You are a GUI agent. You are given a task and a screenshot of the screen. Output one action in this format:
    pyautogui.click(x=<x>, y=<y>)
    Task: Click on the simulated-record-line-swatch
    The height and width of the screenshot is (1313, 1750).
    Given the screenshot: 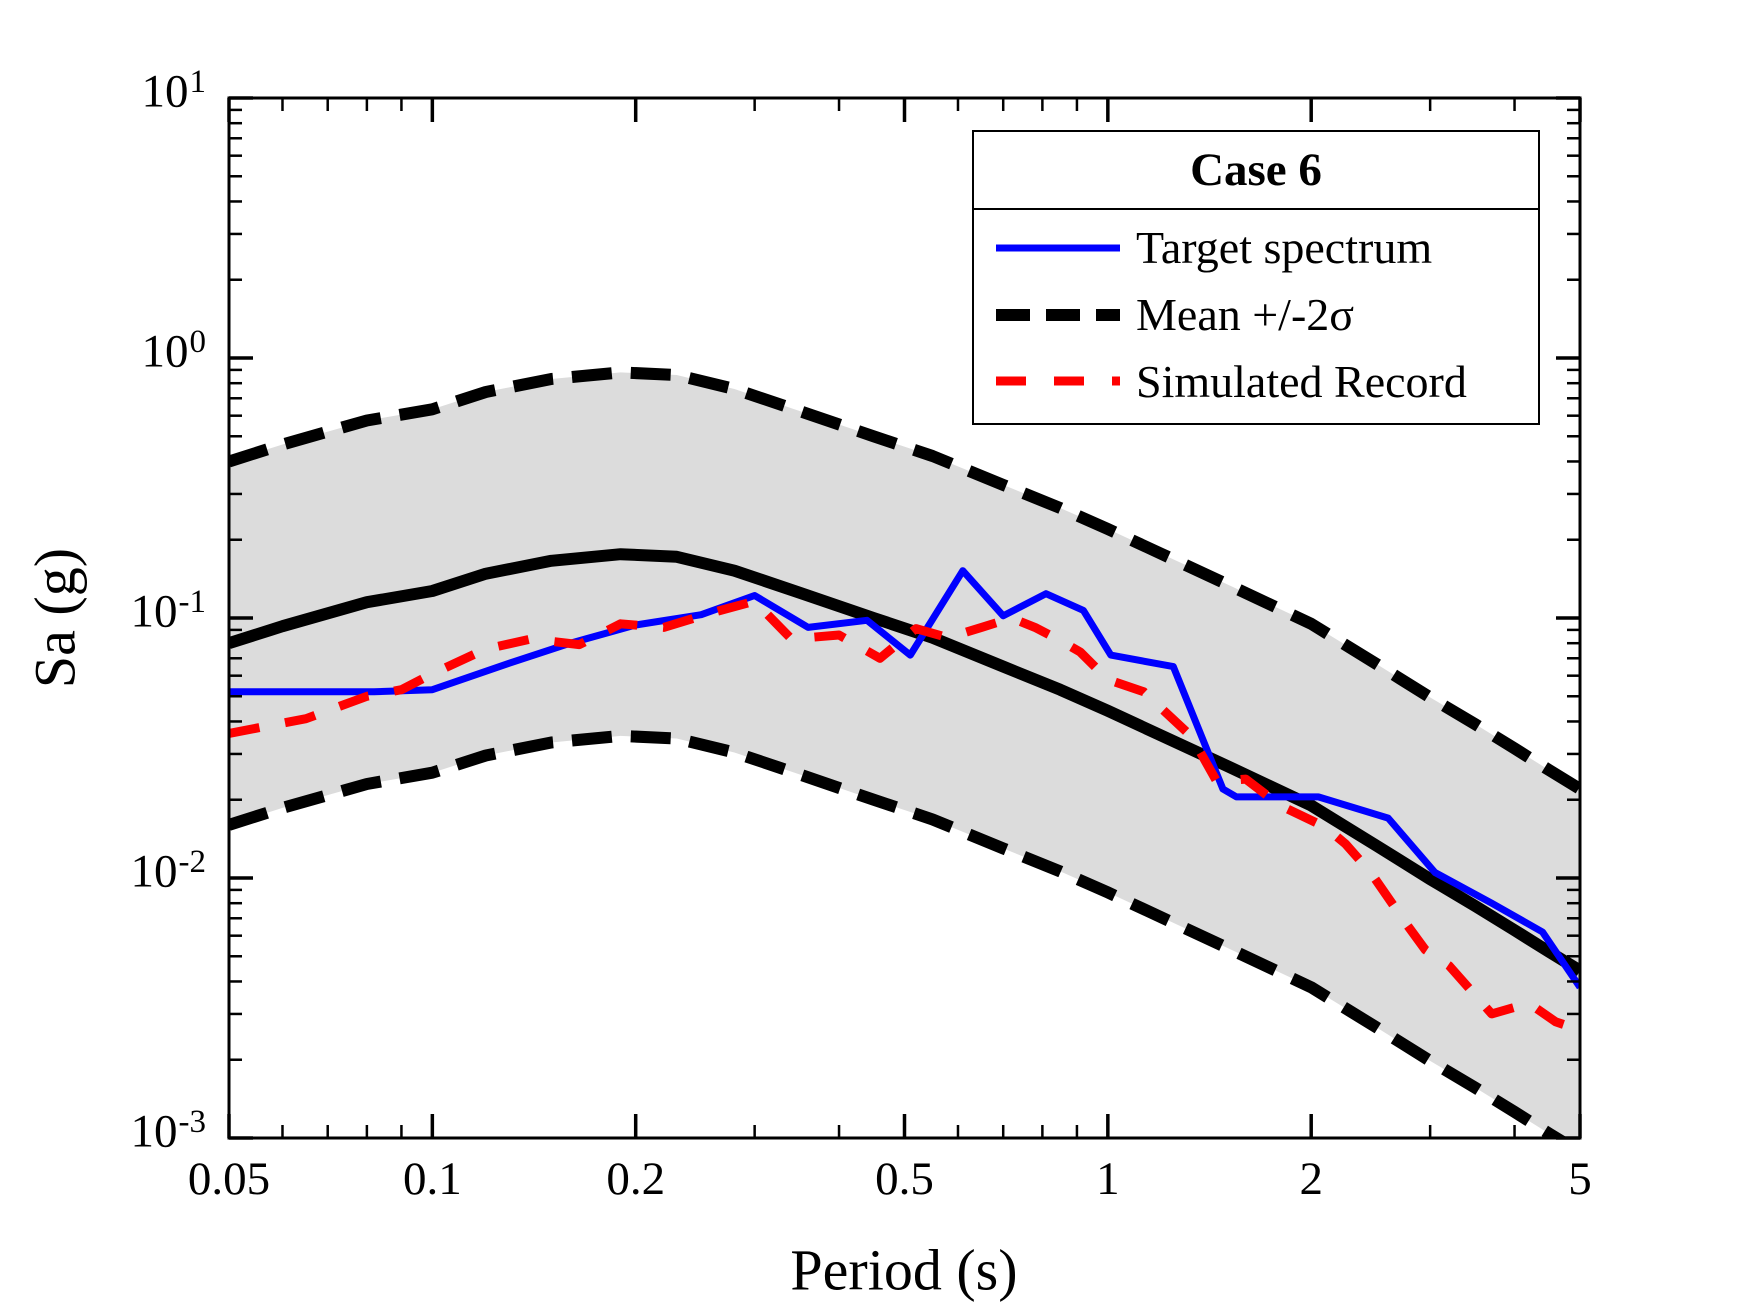 What is the action you would take?
    pyautogui.click(x=1058, y=381)
    